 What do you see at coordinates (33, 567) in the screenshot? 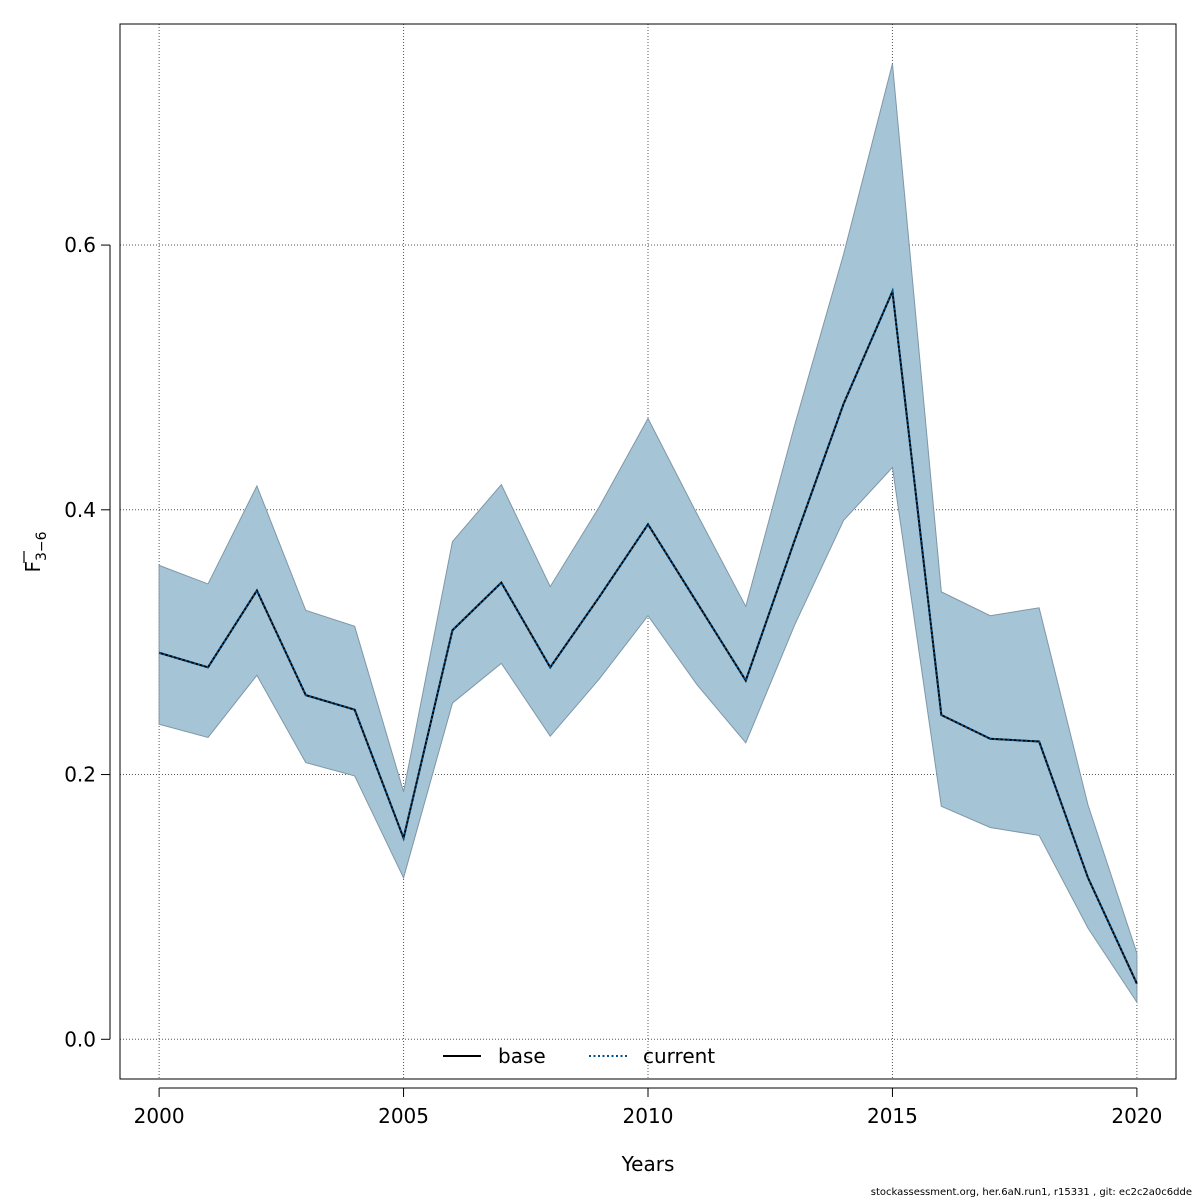
I see `y-axis-title-main: F` at bounding box center [33, 567].